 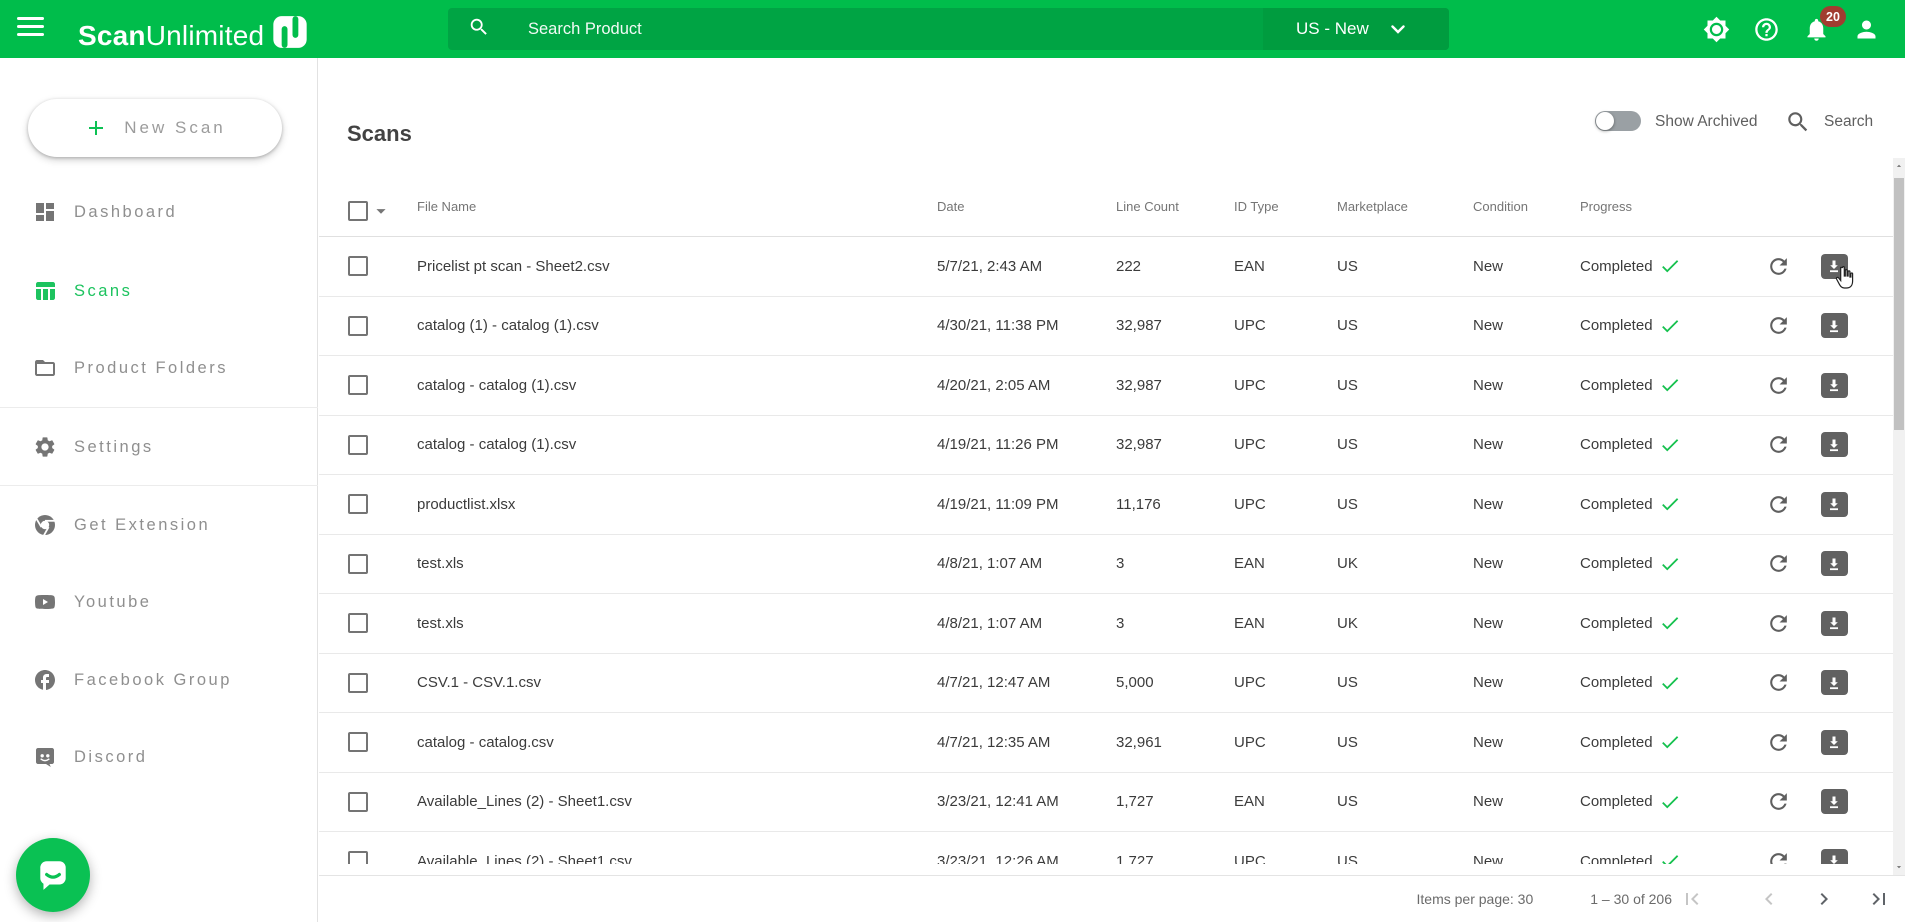 I want to click on chat-widget-button, so click(x=53, y=875).